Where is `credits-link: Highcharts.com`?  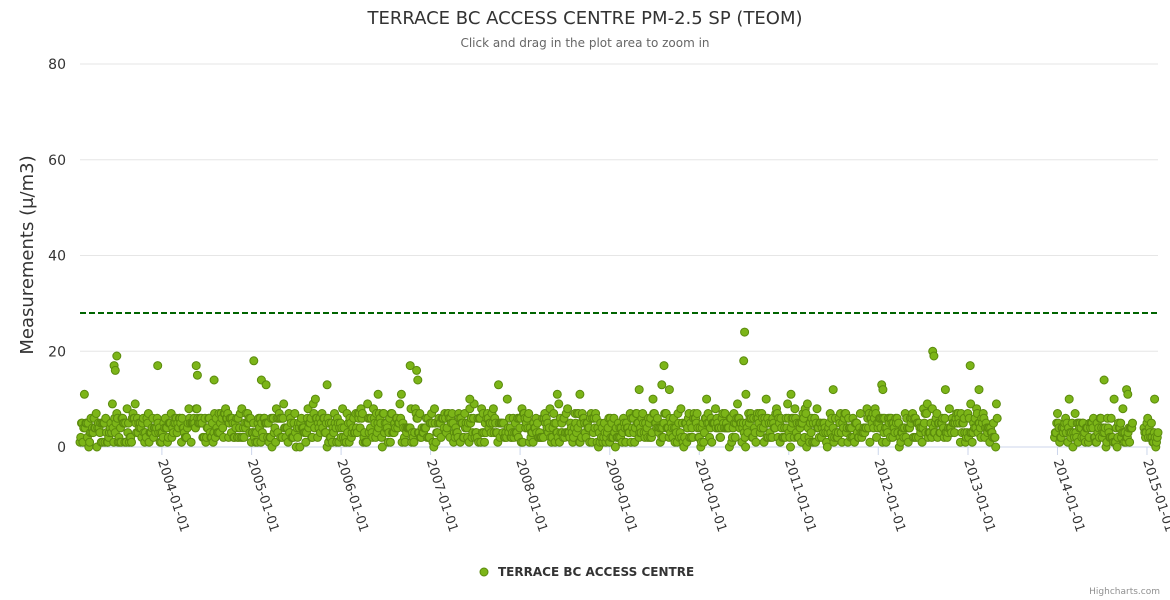
credits-link: Highcharts.com is located at coordinates (1124, 592).